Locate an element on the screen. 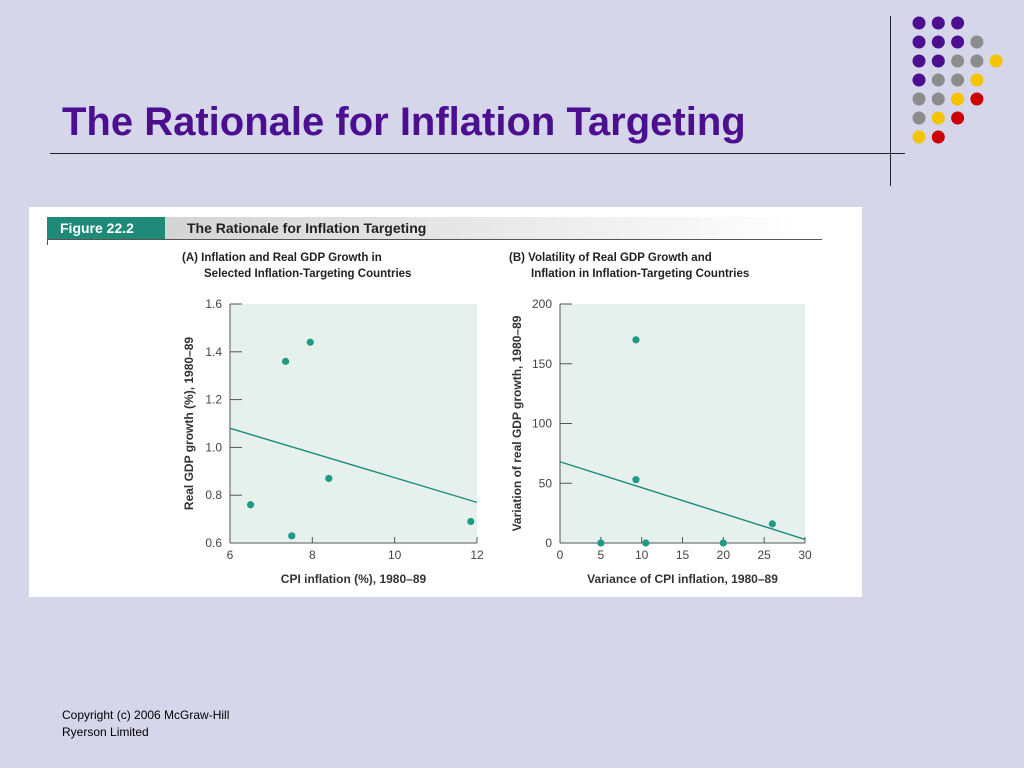 The image size is (1024, 768). chart-b-y-tick-label: 50 is located at coordinates (546, 483).